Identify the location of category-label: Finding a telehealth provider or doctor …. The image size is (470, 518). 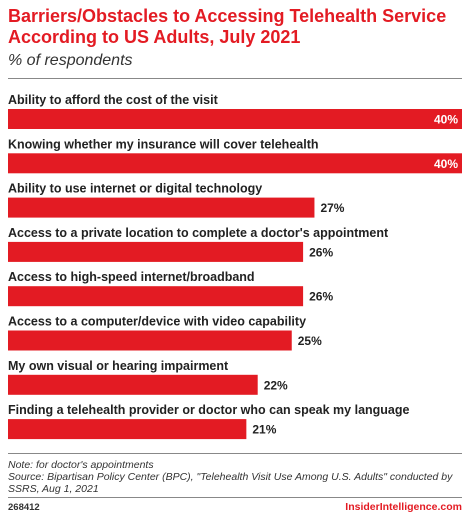
(209, 410).